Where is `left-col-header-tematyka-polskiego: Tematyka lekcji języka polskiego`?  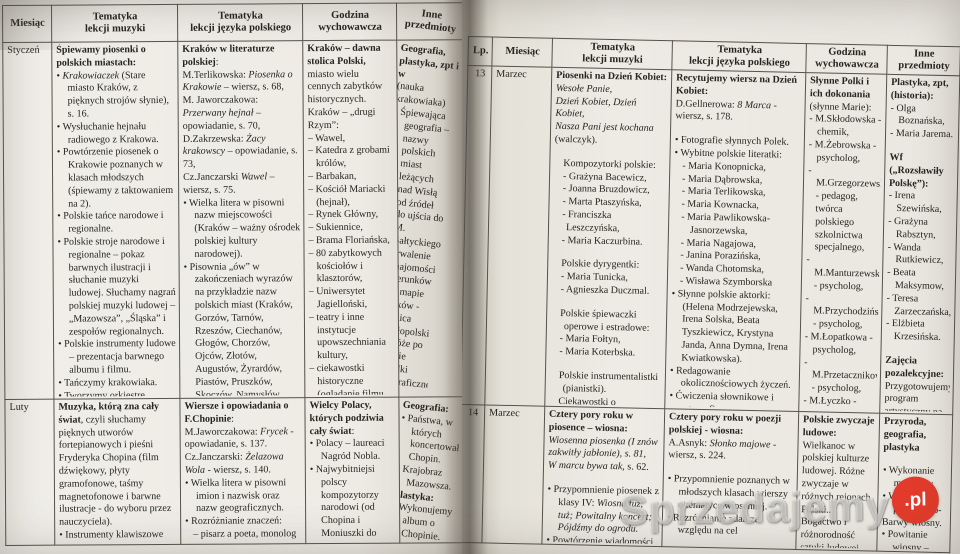
left-col-header-tematyka-polskiego: Tematyka lekcji języka polskiego is located at coordinates (240, 22).